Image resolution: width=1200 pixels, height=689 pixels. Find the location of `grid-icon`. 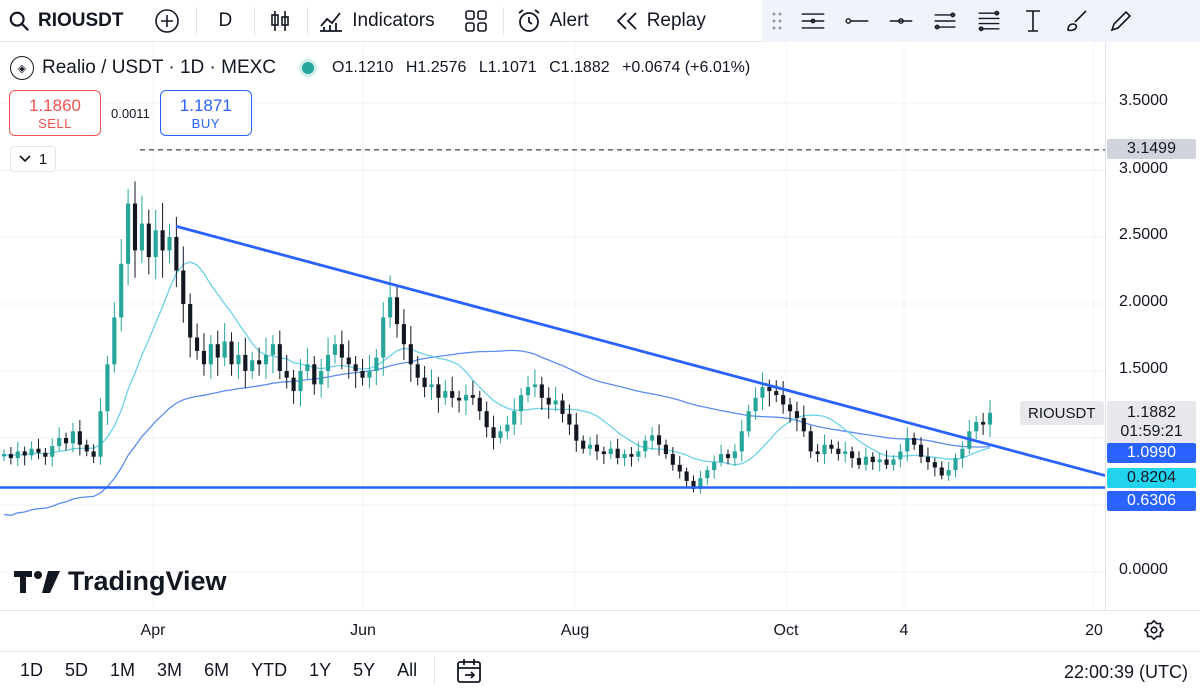

grid-icon is located at coordinates (475, 20).